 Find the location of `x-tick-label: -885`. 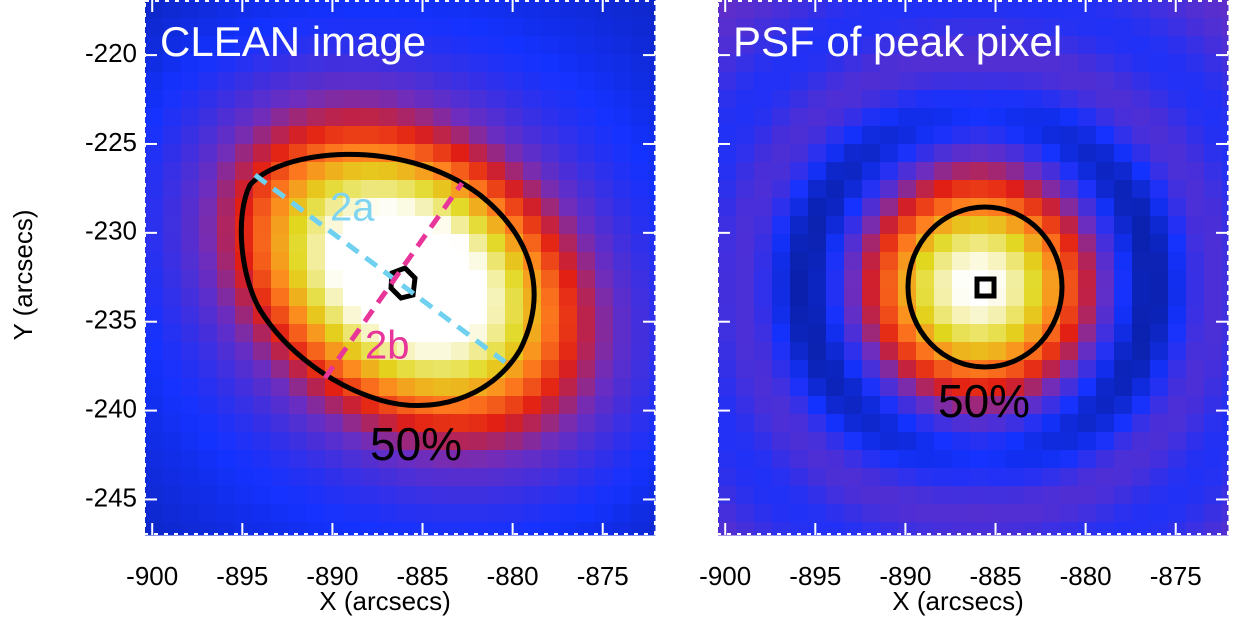

x-tick-label: -885 is located at coordinates (423, 576).